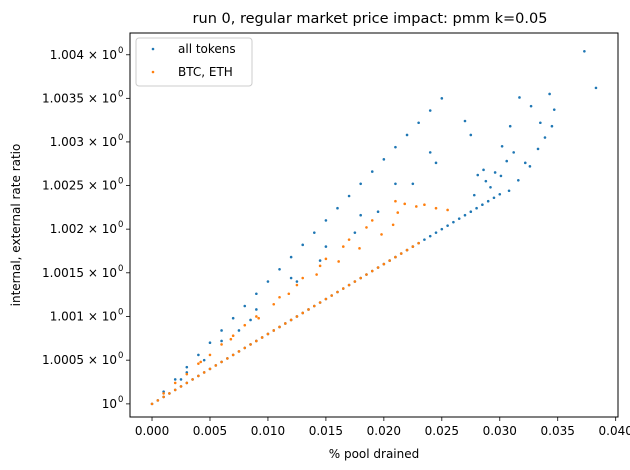  Describe the element at coordinates (153, 49) in the screenshot. I see `legend-marker-all-tokens` at that location.